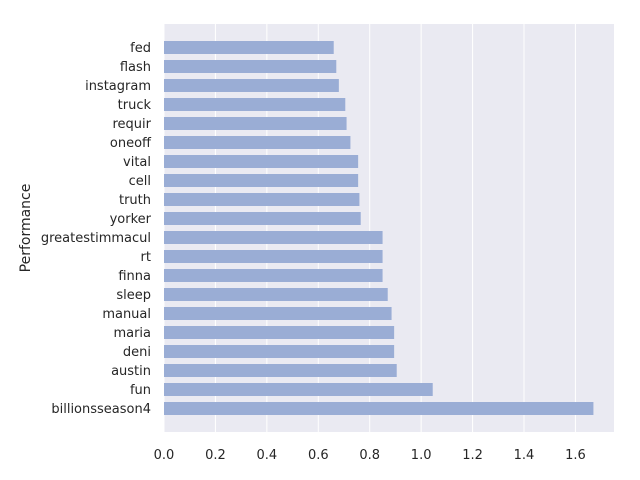 The height and width of the screenshot is (480, 640). Describe the element at coordinates (249, 47) in the screenshot. I see `bar-fed` at that location.